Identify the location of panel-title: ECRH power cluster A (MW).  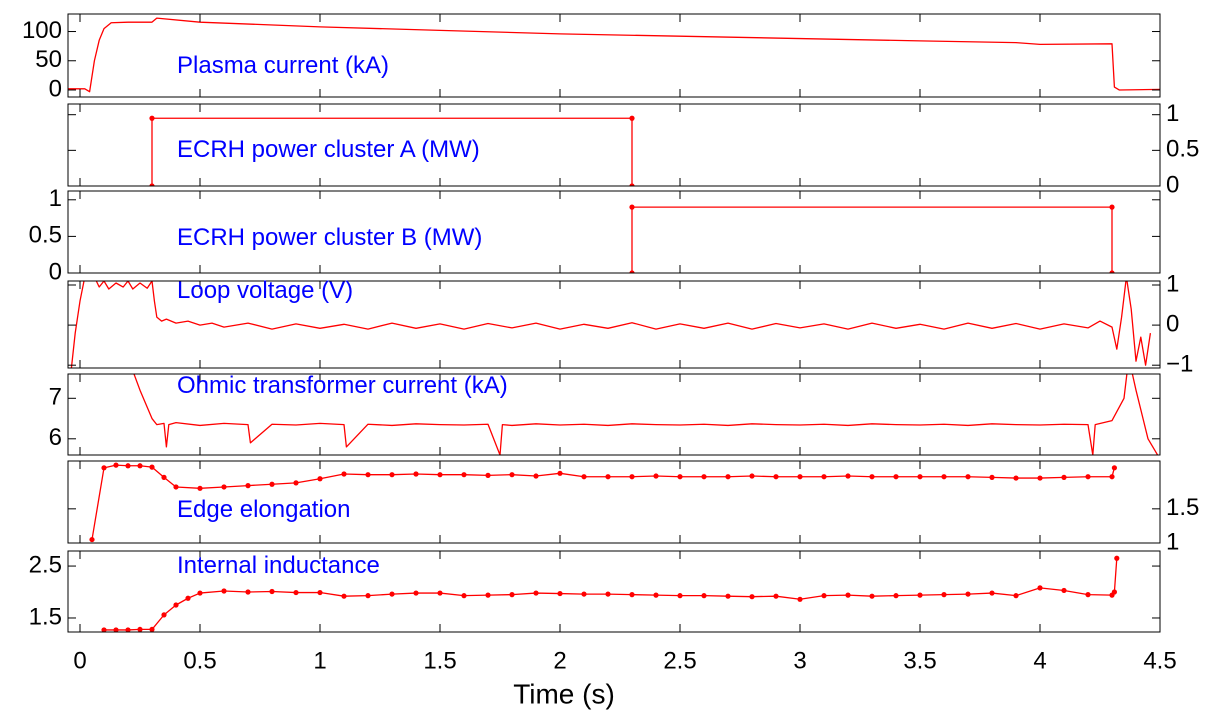
(328, 149).